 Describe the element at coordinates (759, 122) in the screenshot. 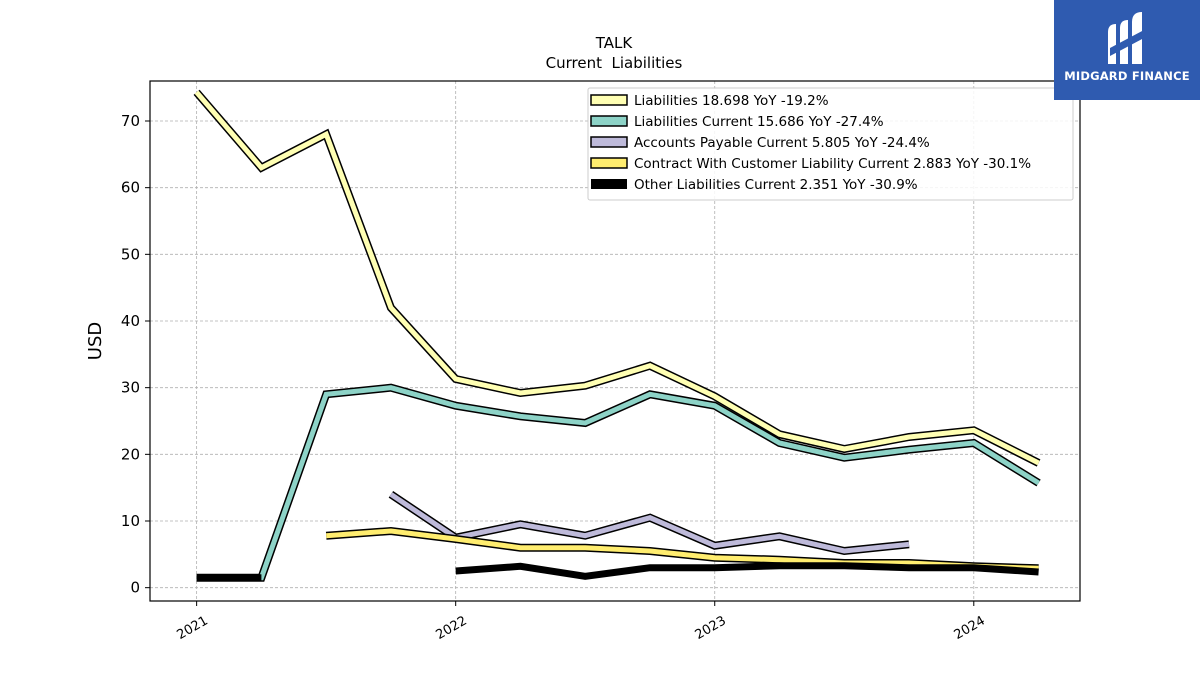

I see `legend-label: Liabilities Current 15.686 YoY -27.4%` at that location.